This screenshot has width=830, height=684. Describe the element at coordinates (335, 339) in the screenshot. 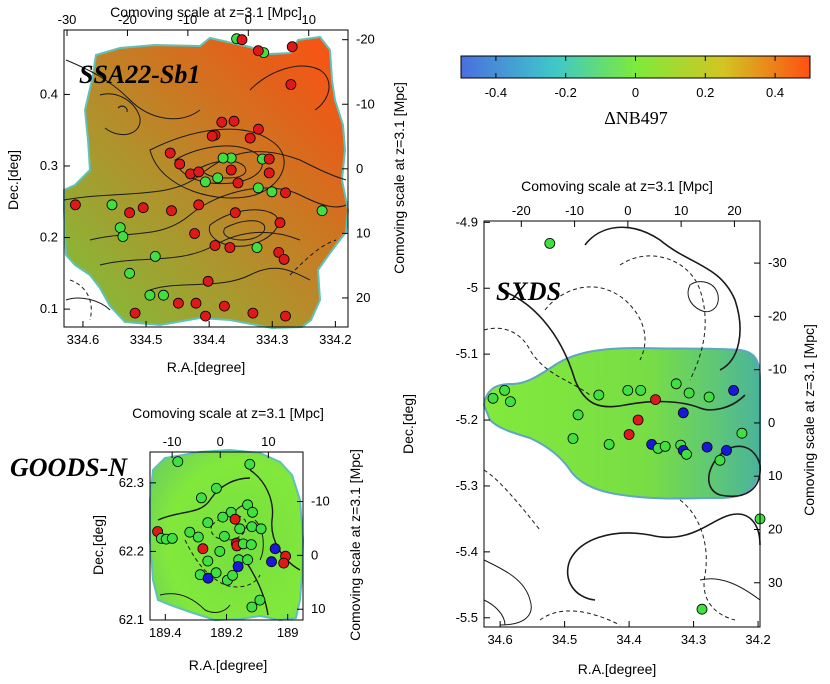

I see `ssa22-x-tick-label: 334.2` at that location.